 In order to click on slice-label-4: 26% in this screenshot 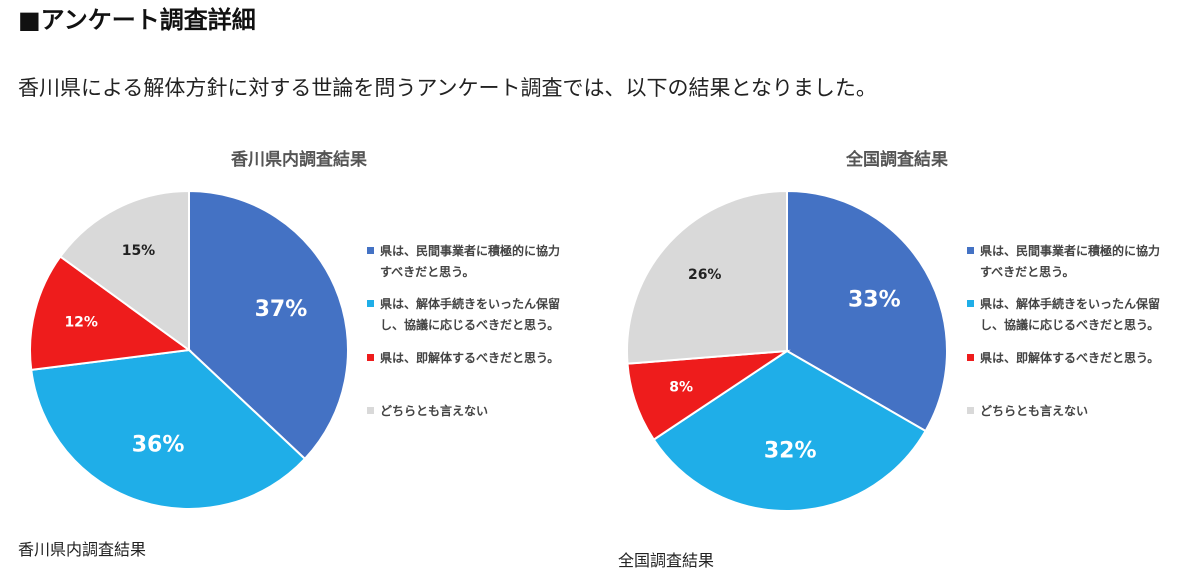, I will do `click(705, 275)`.